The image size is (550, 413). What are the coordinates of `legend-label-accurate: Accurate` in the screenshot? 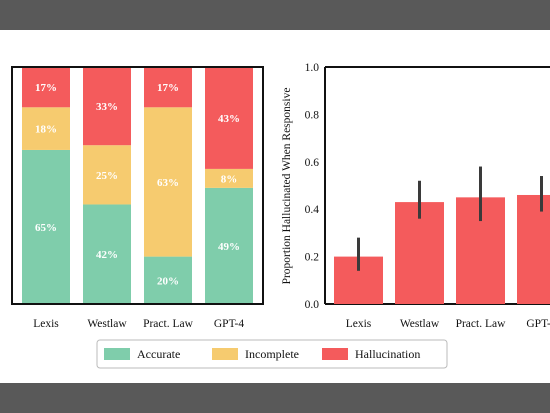 It's located at (158, 354).